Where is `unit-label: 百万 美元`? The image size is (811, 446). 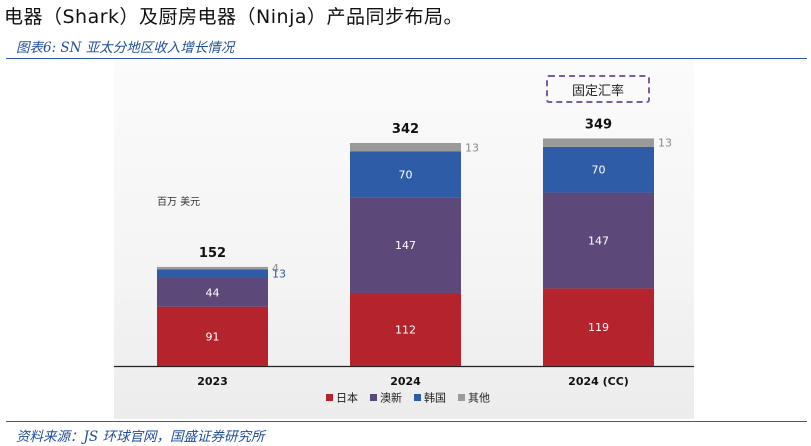 unit-label: 百万 美元 is located at coordinates (179, 202).